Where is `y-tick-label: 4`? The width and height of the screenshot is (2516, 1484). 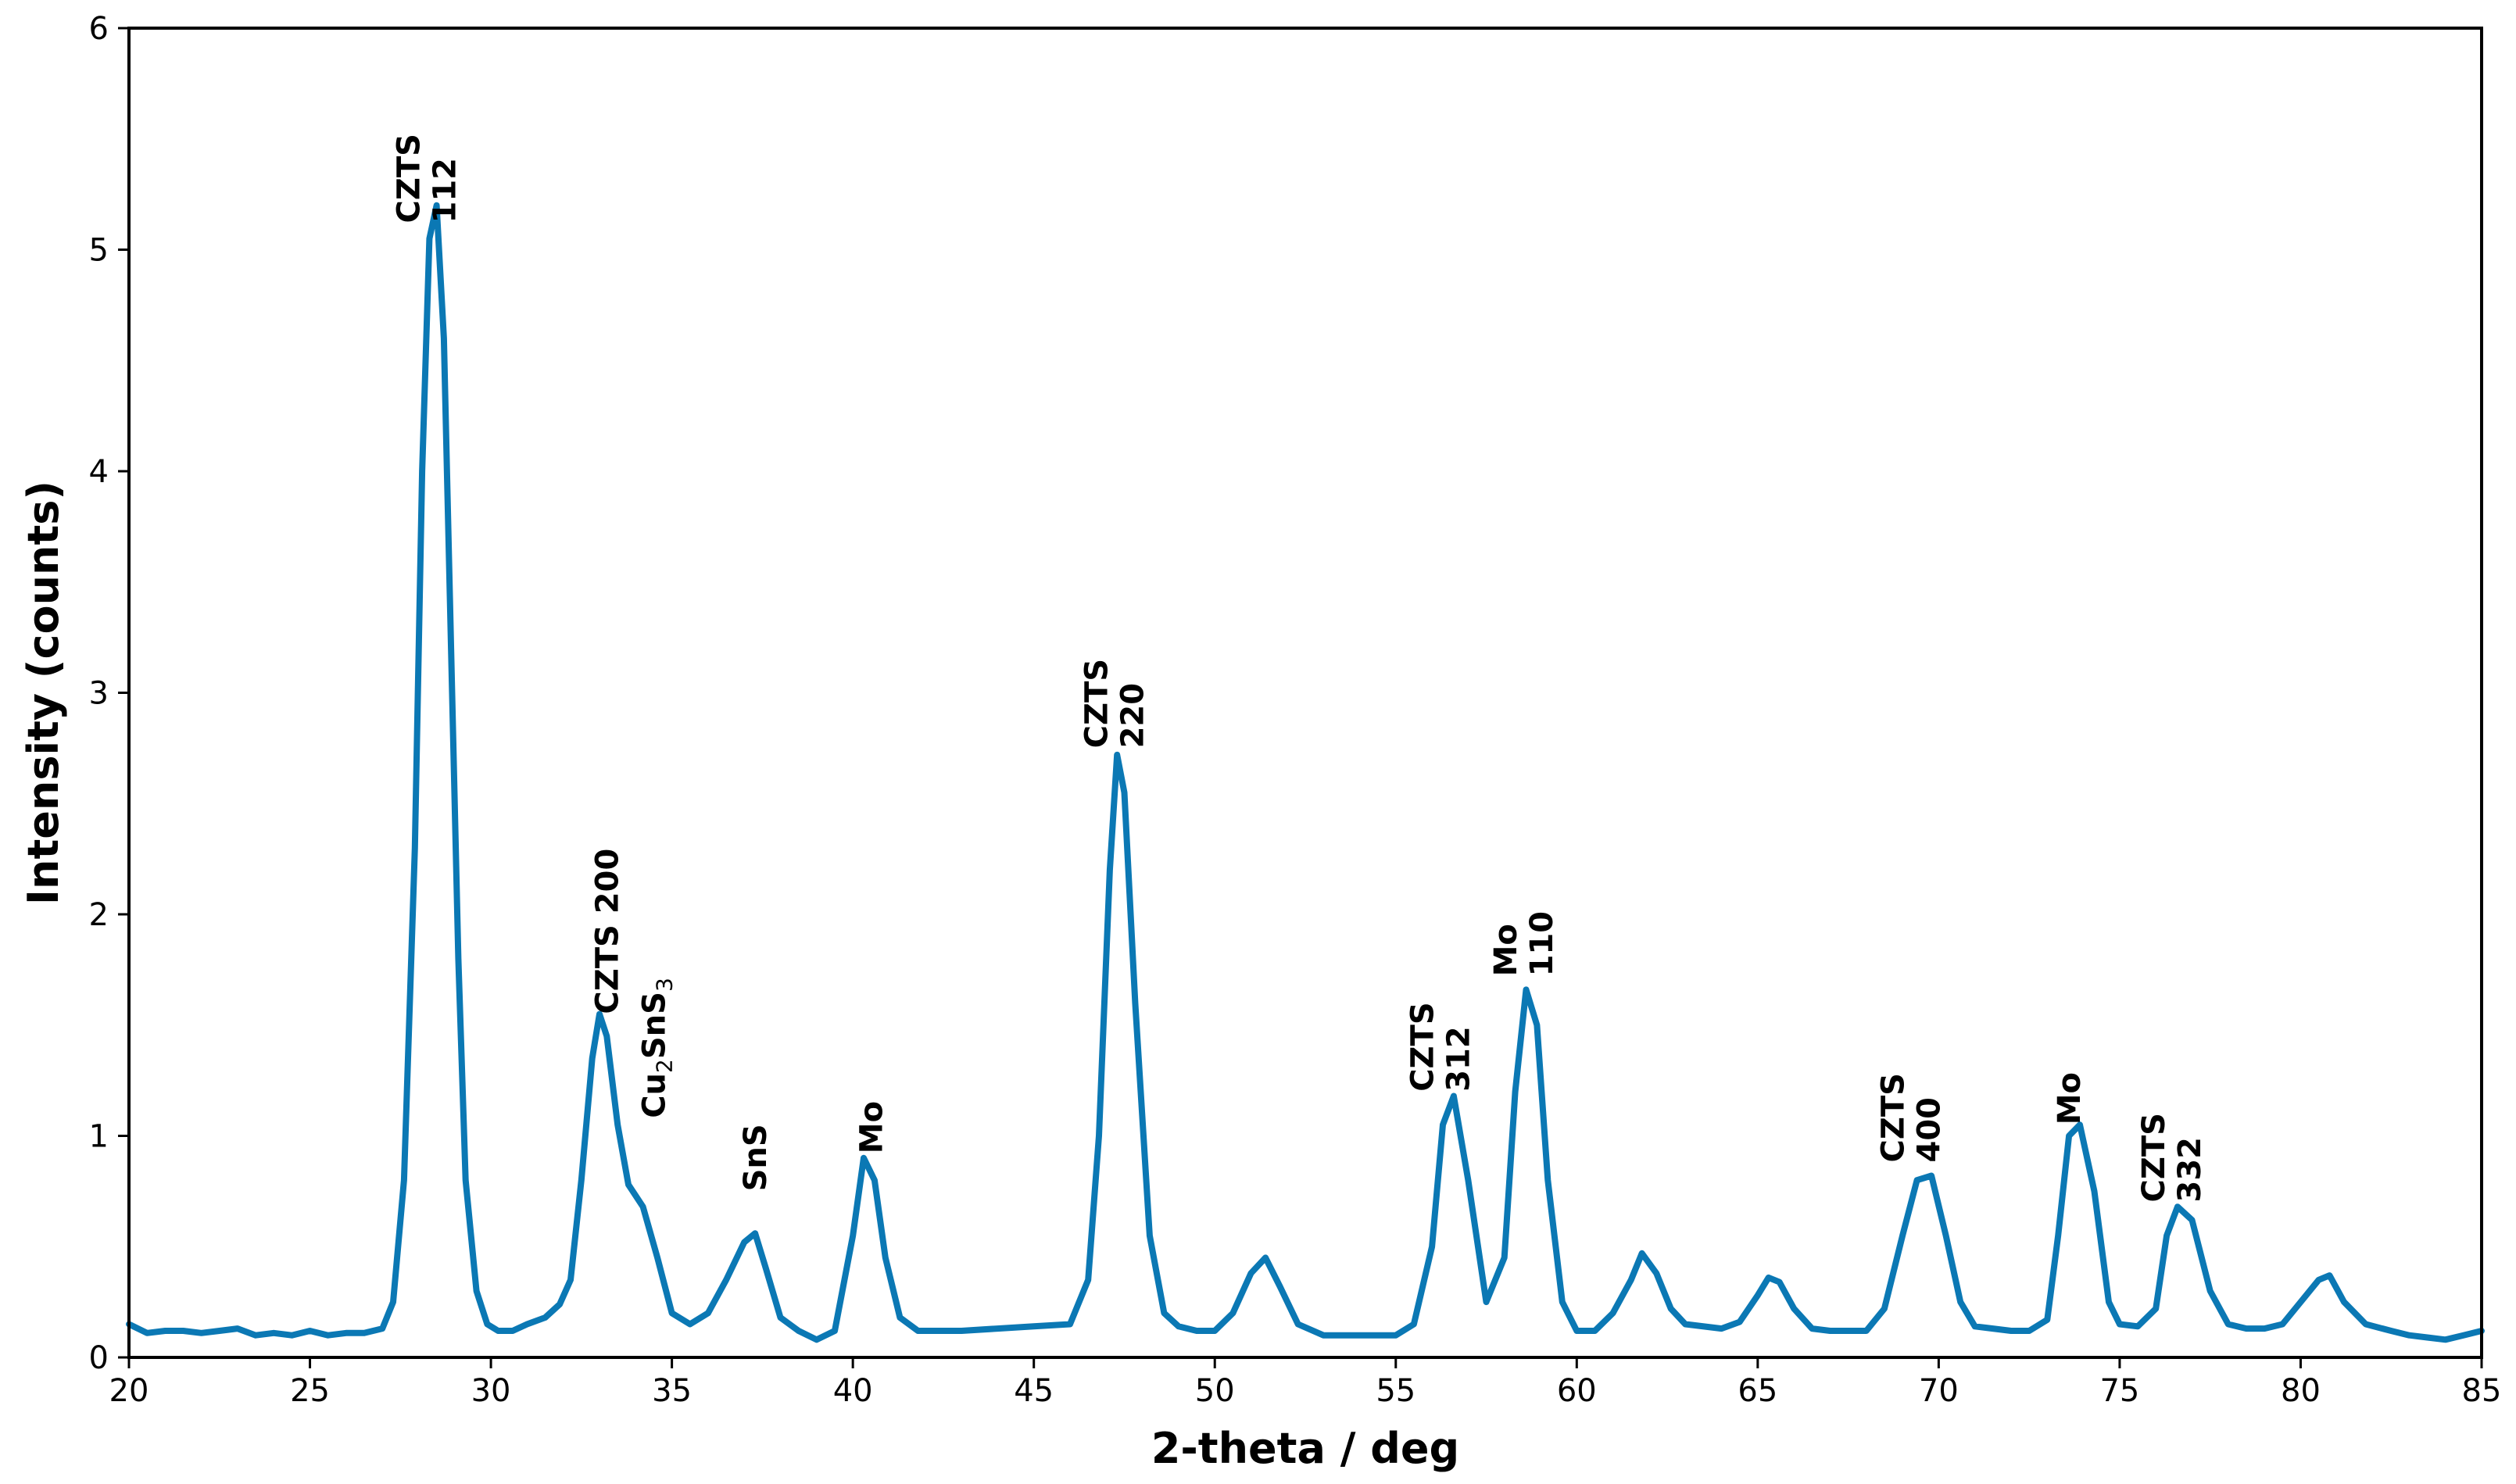
y-tick-label: 4 is located at coordinates (99, 472).